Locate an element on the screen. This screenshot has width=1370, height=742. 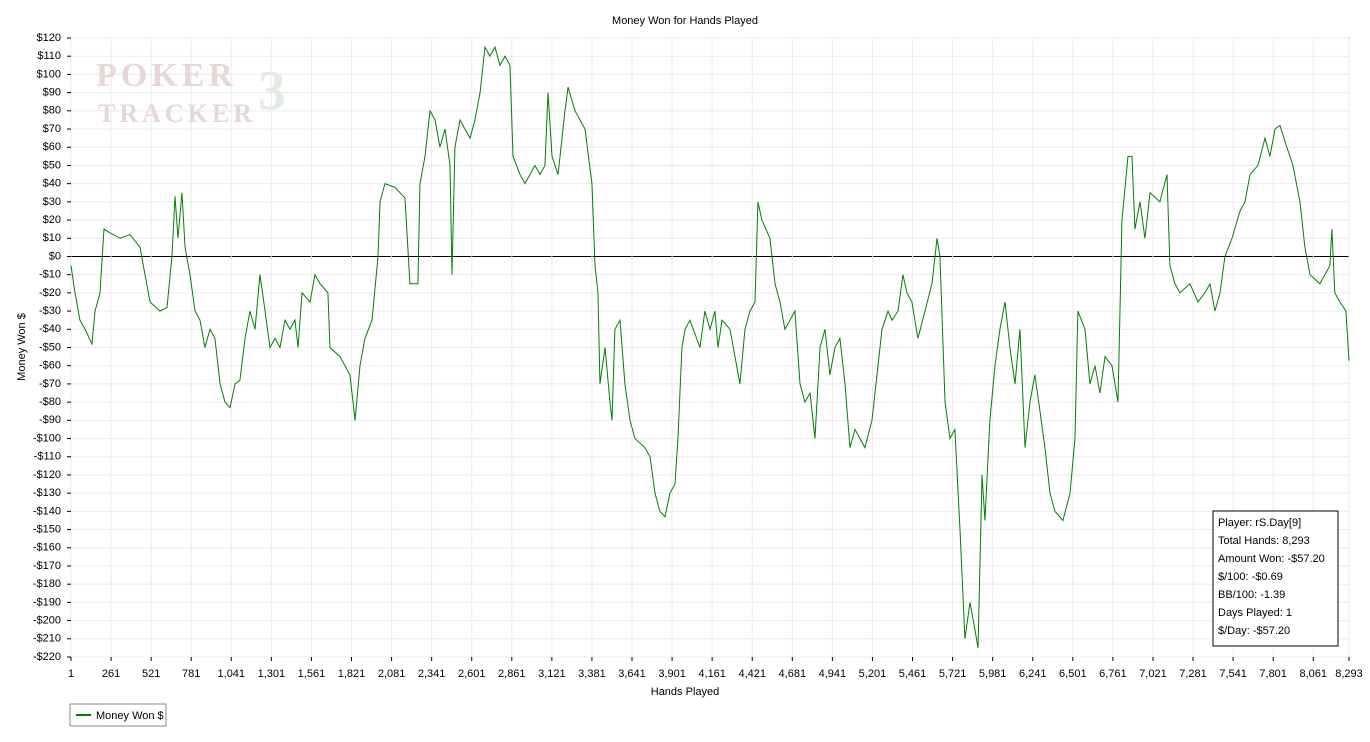
y-tick-label: $10 is located at coordinates (52, 238).